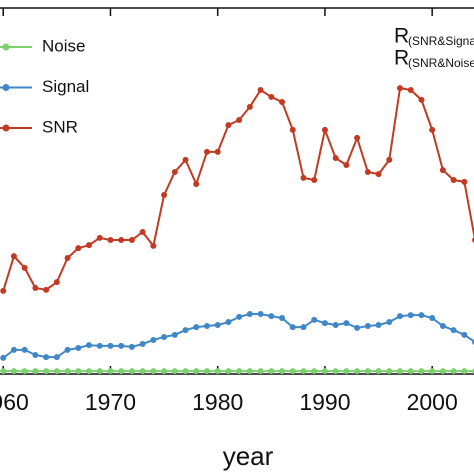 The width and height of the screenshot is (474, 474). Describe the element at coordinates (401, 36) in the screenshot. I see `annotation-main: R` at that location.